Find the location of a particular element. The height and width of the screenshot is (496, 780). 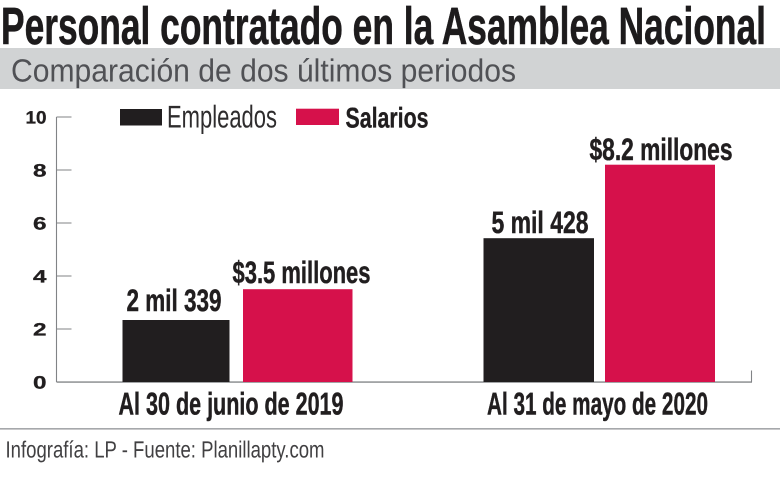

svg-text: Al 31 de mayo de 2020 is located at coordinates (597, 403).